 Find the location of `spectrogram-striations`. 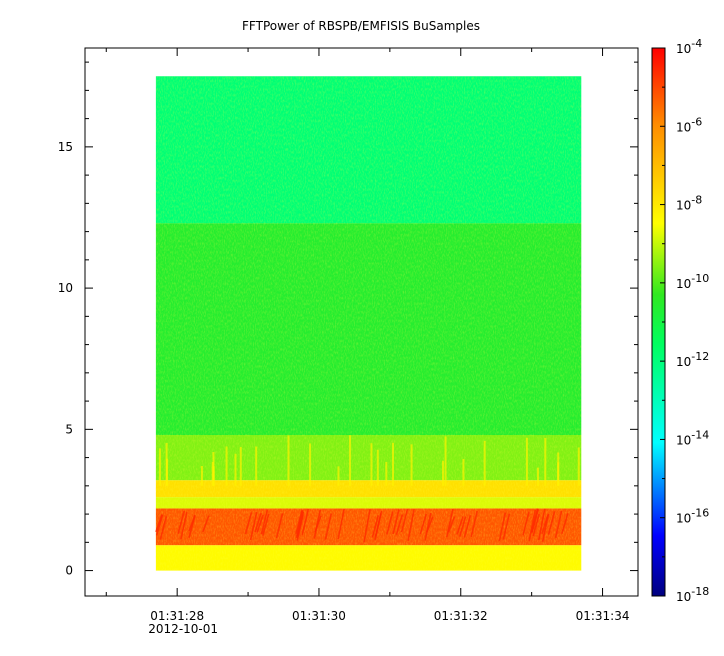

spectrogram-striations is located at coordinates (367, 489).